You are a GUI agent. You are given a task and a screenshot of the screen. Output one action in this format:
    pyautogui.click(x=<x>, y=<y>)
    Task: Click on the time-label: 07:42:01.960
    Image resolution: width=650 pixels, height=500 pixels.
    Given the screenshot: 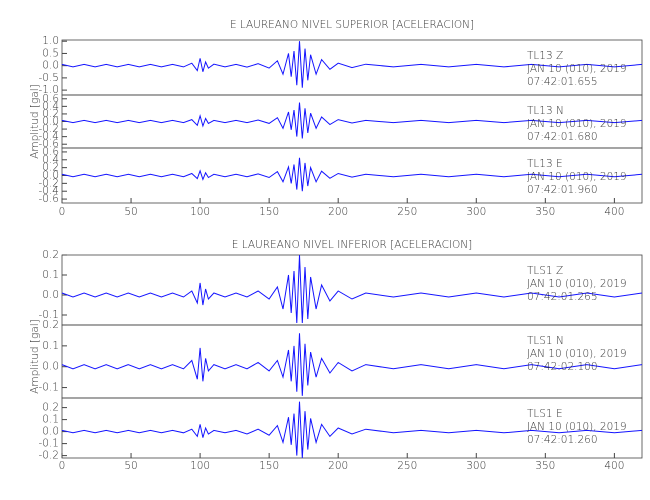 What is the action you would take?
    pyautogui.click(x=562, y=190)
    